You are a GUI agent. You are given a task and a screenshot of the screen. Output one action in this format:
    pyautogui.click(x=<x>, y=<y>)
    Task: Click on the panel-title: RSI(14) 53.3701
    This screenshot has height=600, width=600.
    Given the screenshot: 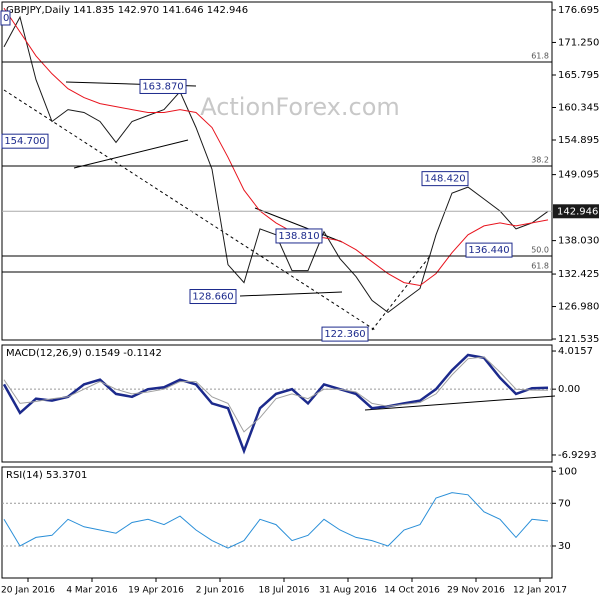 What is the action you would take?
    pyautogui.click(x=46, y=475)
    